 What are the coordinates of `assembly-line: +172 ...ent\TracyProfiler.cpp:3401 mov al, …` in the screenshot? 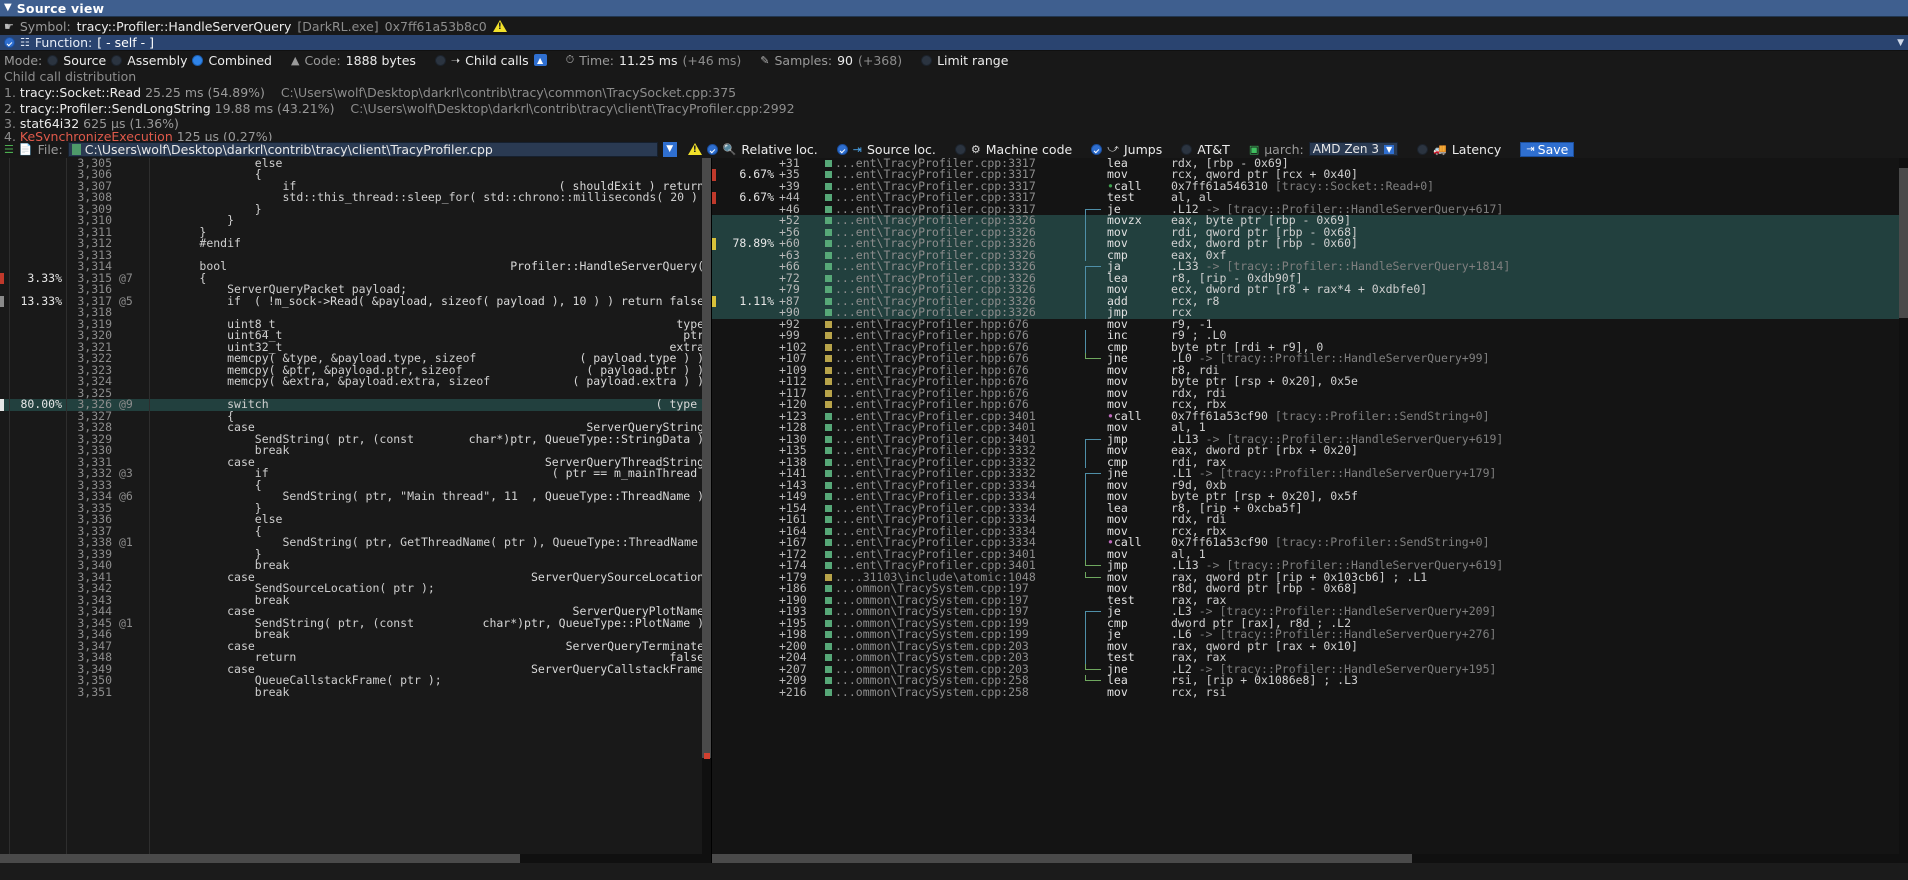 It's located at (1310, 554).